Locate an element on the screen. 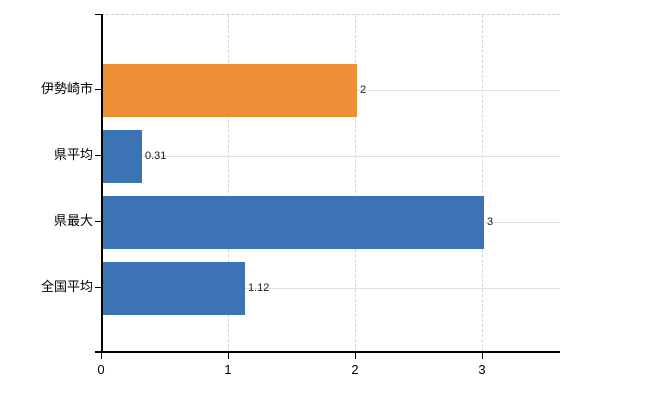  bar-value-label: 2 is located at coordinates (363, 89).